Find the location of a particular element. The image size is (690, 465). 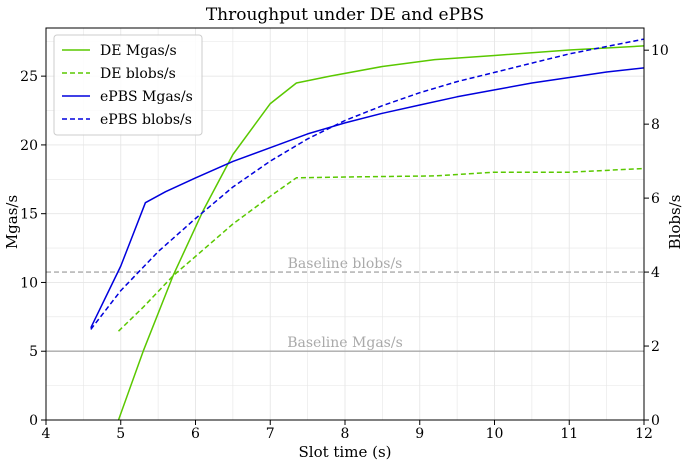

y-axis-label: Mgas/s is located at coordinates (12, 222).